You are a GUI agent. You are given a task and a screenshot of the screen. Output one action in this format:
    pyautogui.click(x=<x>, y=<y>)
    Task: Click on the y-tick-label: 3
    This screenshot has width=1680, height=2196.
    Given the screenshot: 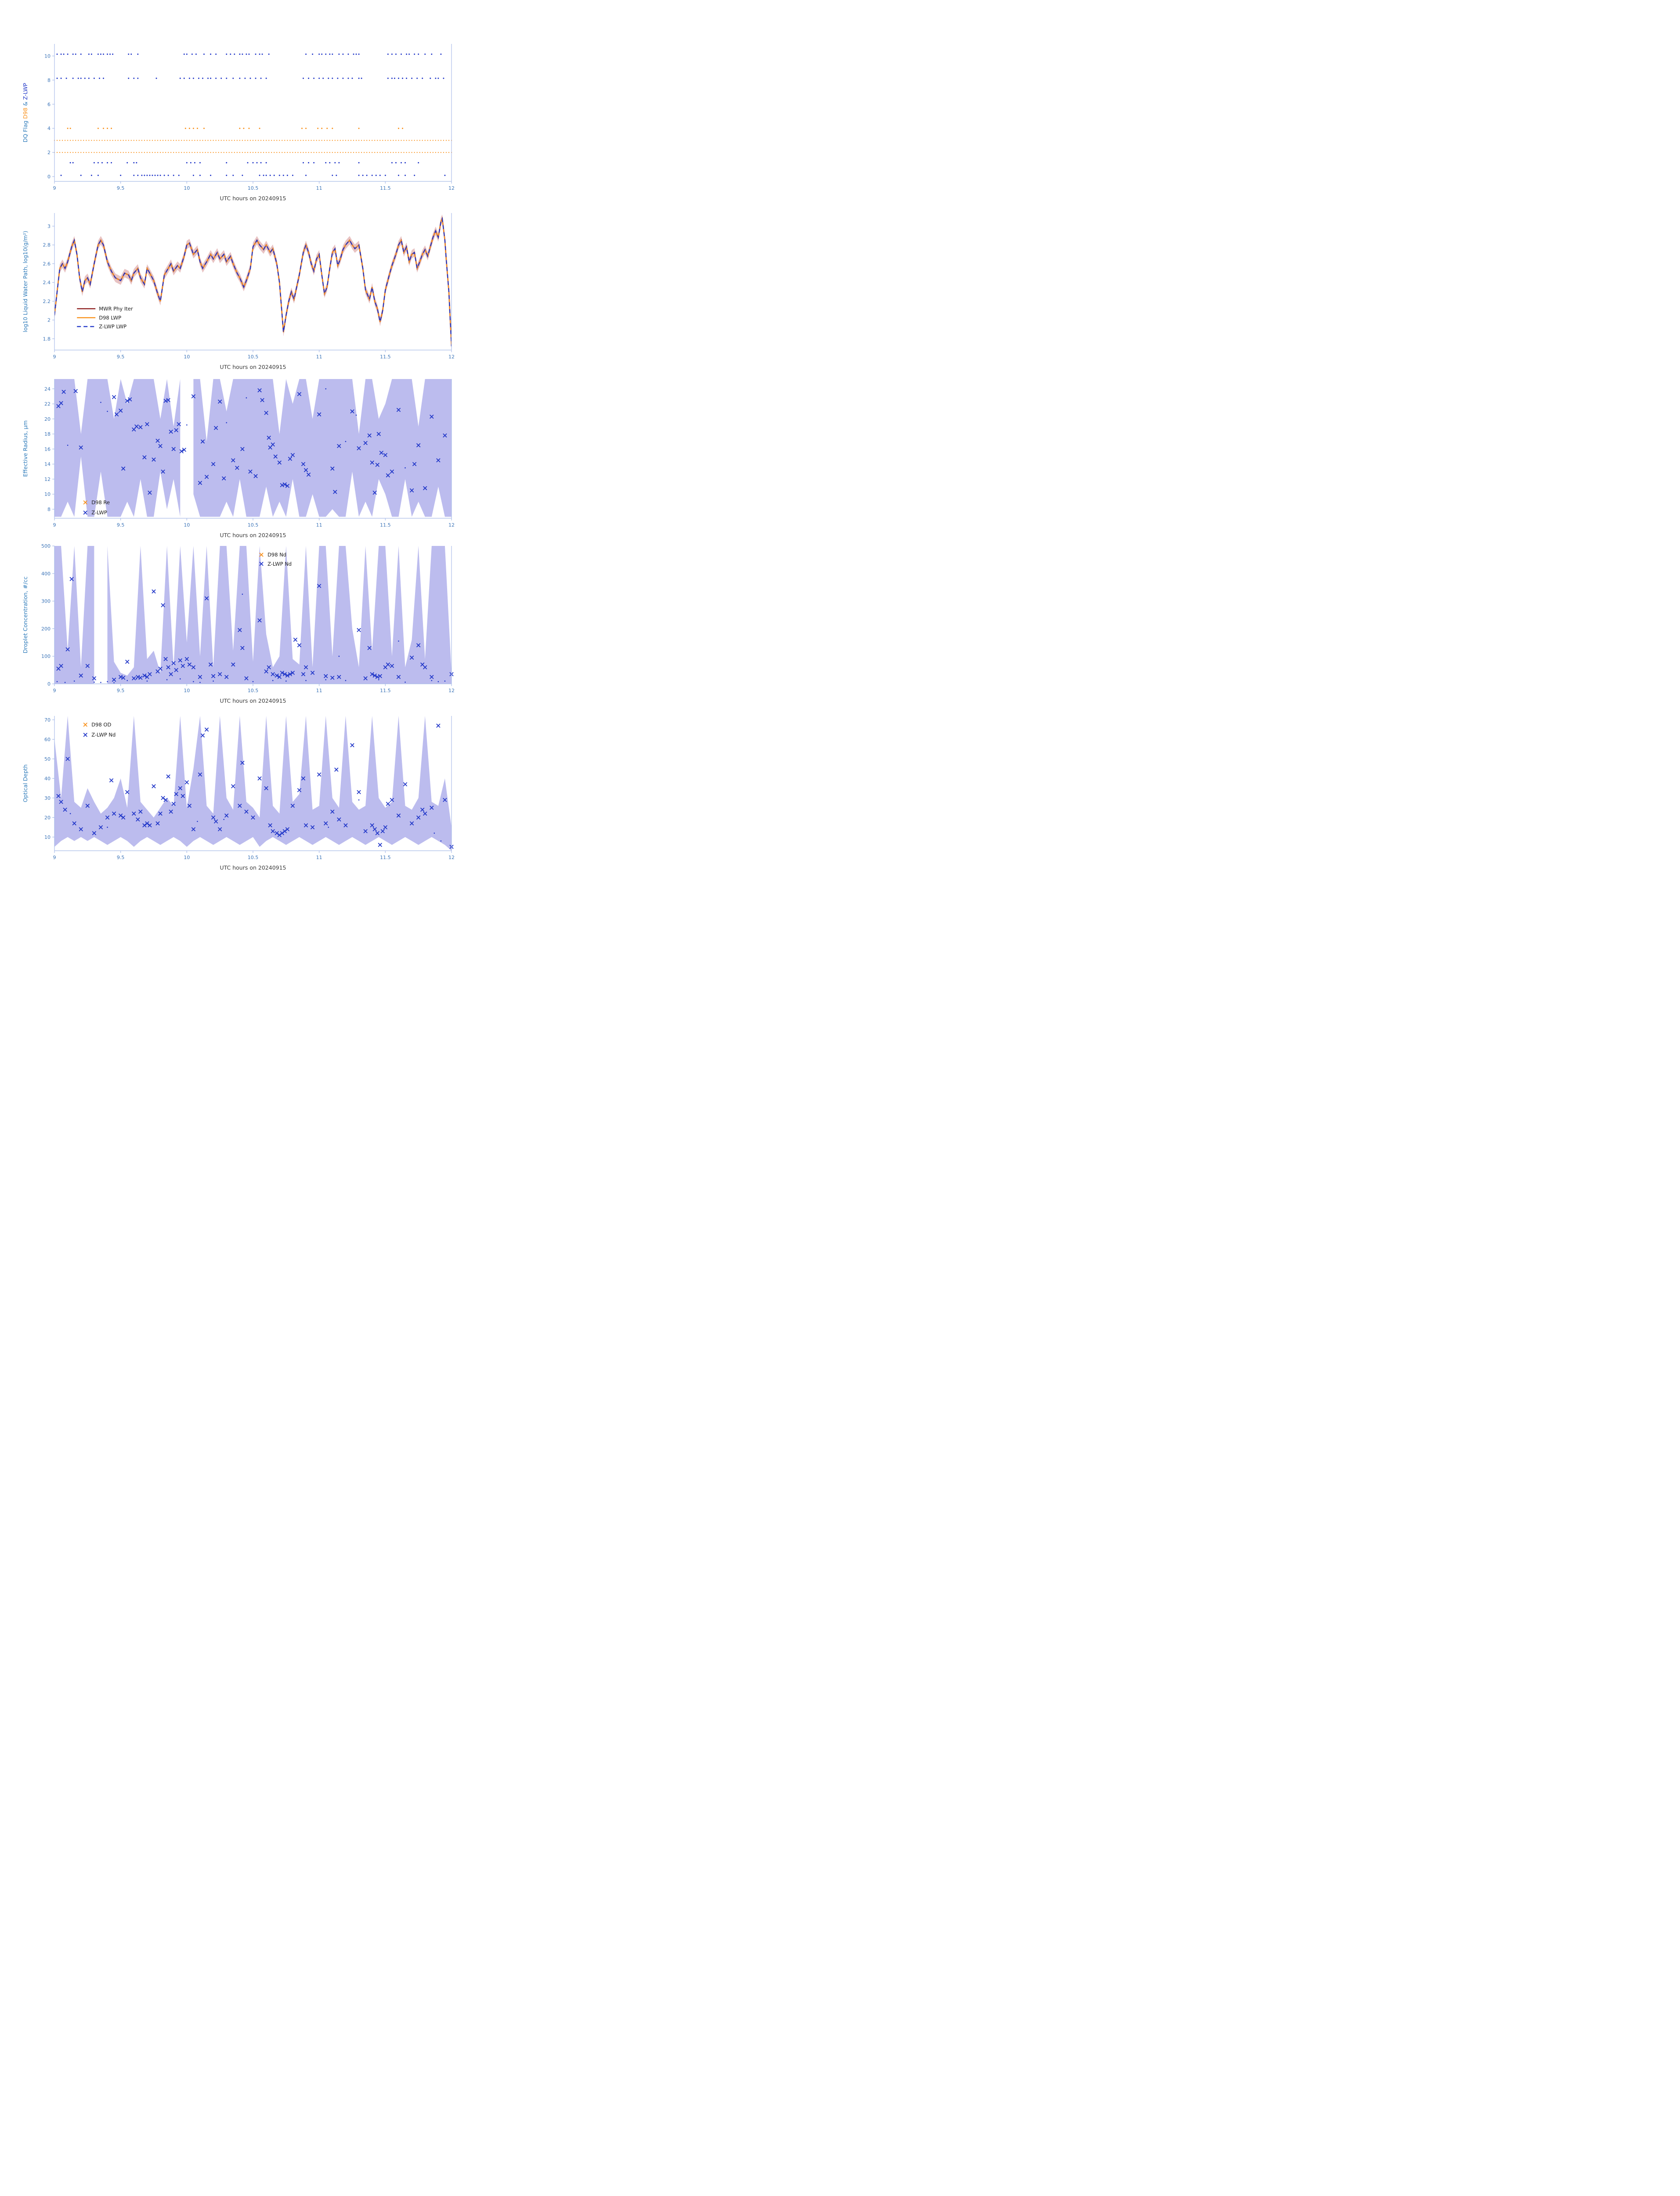 What is the action you would take?
    pyautogui.click(x=49, y=226)
    